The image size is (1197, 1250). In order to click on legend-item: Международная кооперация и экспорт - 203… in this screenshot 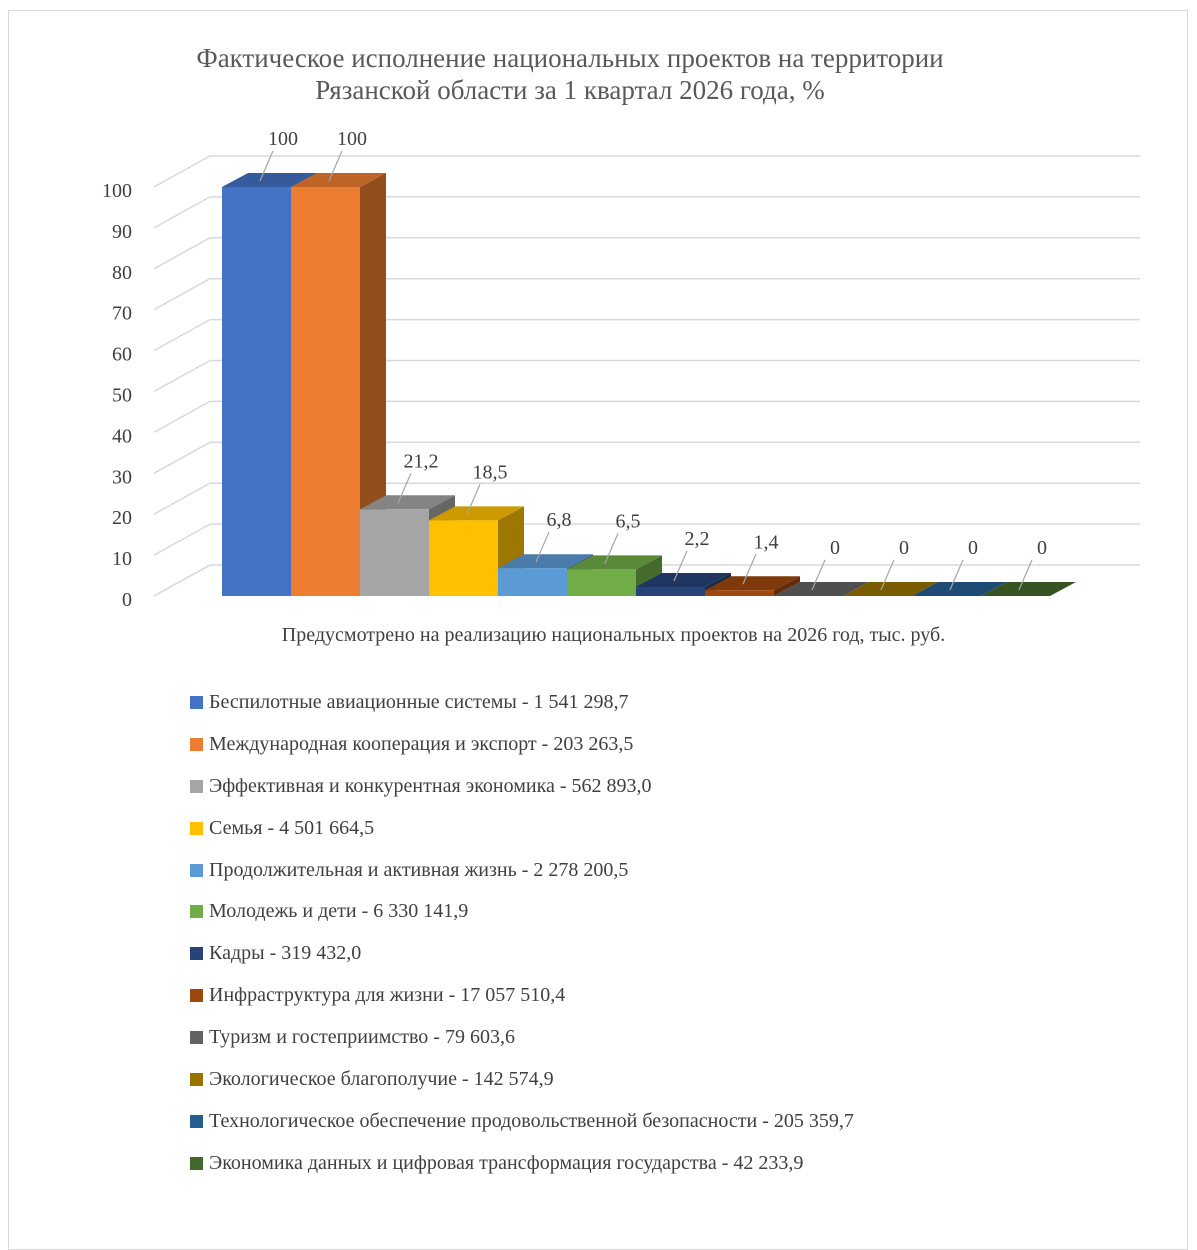, I will do `click(522, 753)`.